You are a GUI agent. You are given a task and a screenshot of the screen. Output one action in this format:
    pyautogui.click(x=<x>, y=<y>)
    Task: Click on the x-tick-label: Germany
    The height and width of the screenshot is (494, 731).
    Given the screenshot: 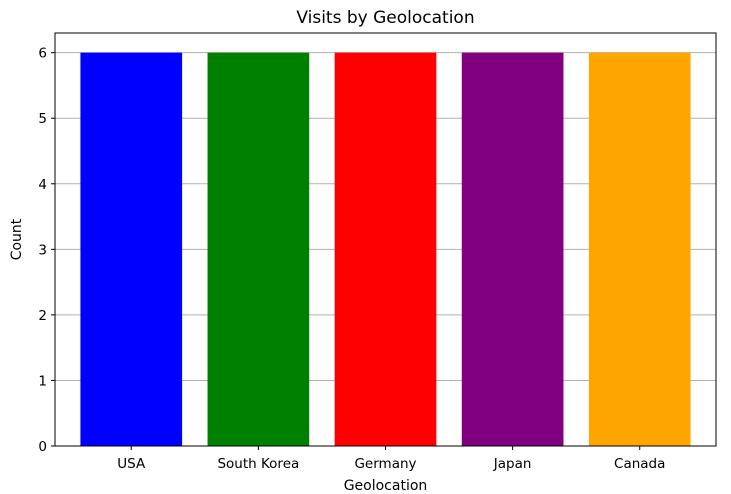 What is the action you would take?
    pyautogui.click(x=385, y=464)
    